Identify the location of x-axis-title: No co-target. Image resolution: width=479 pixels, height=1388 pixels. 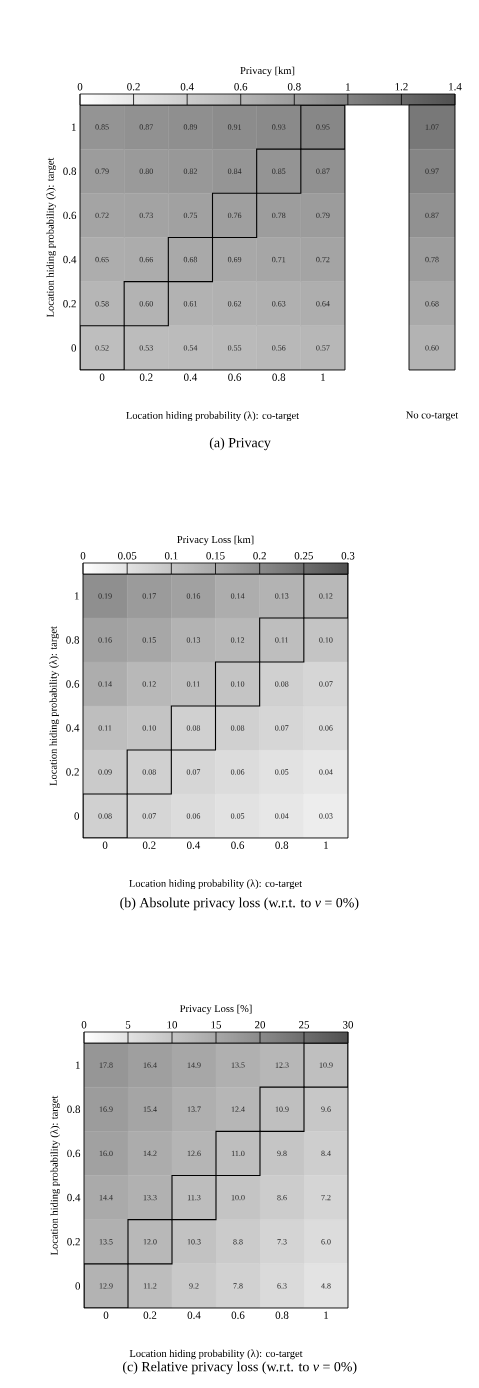
(432, 416).